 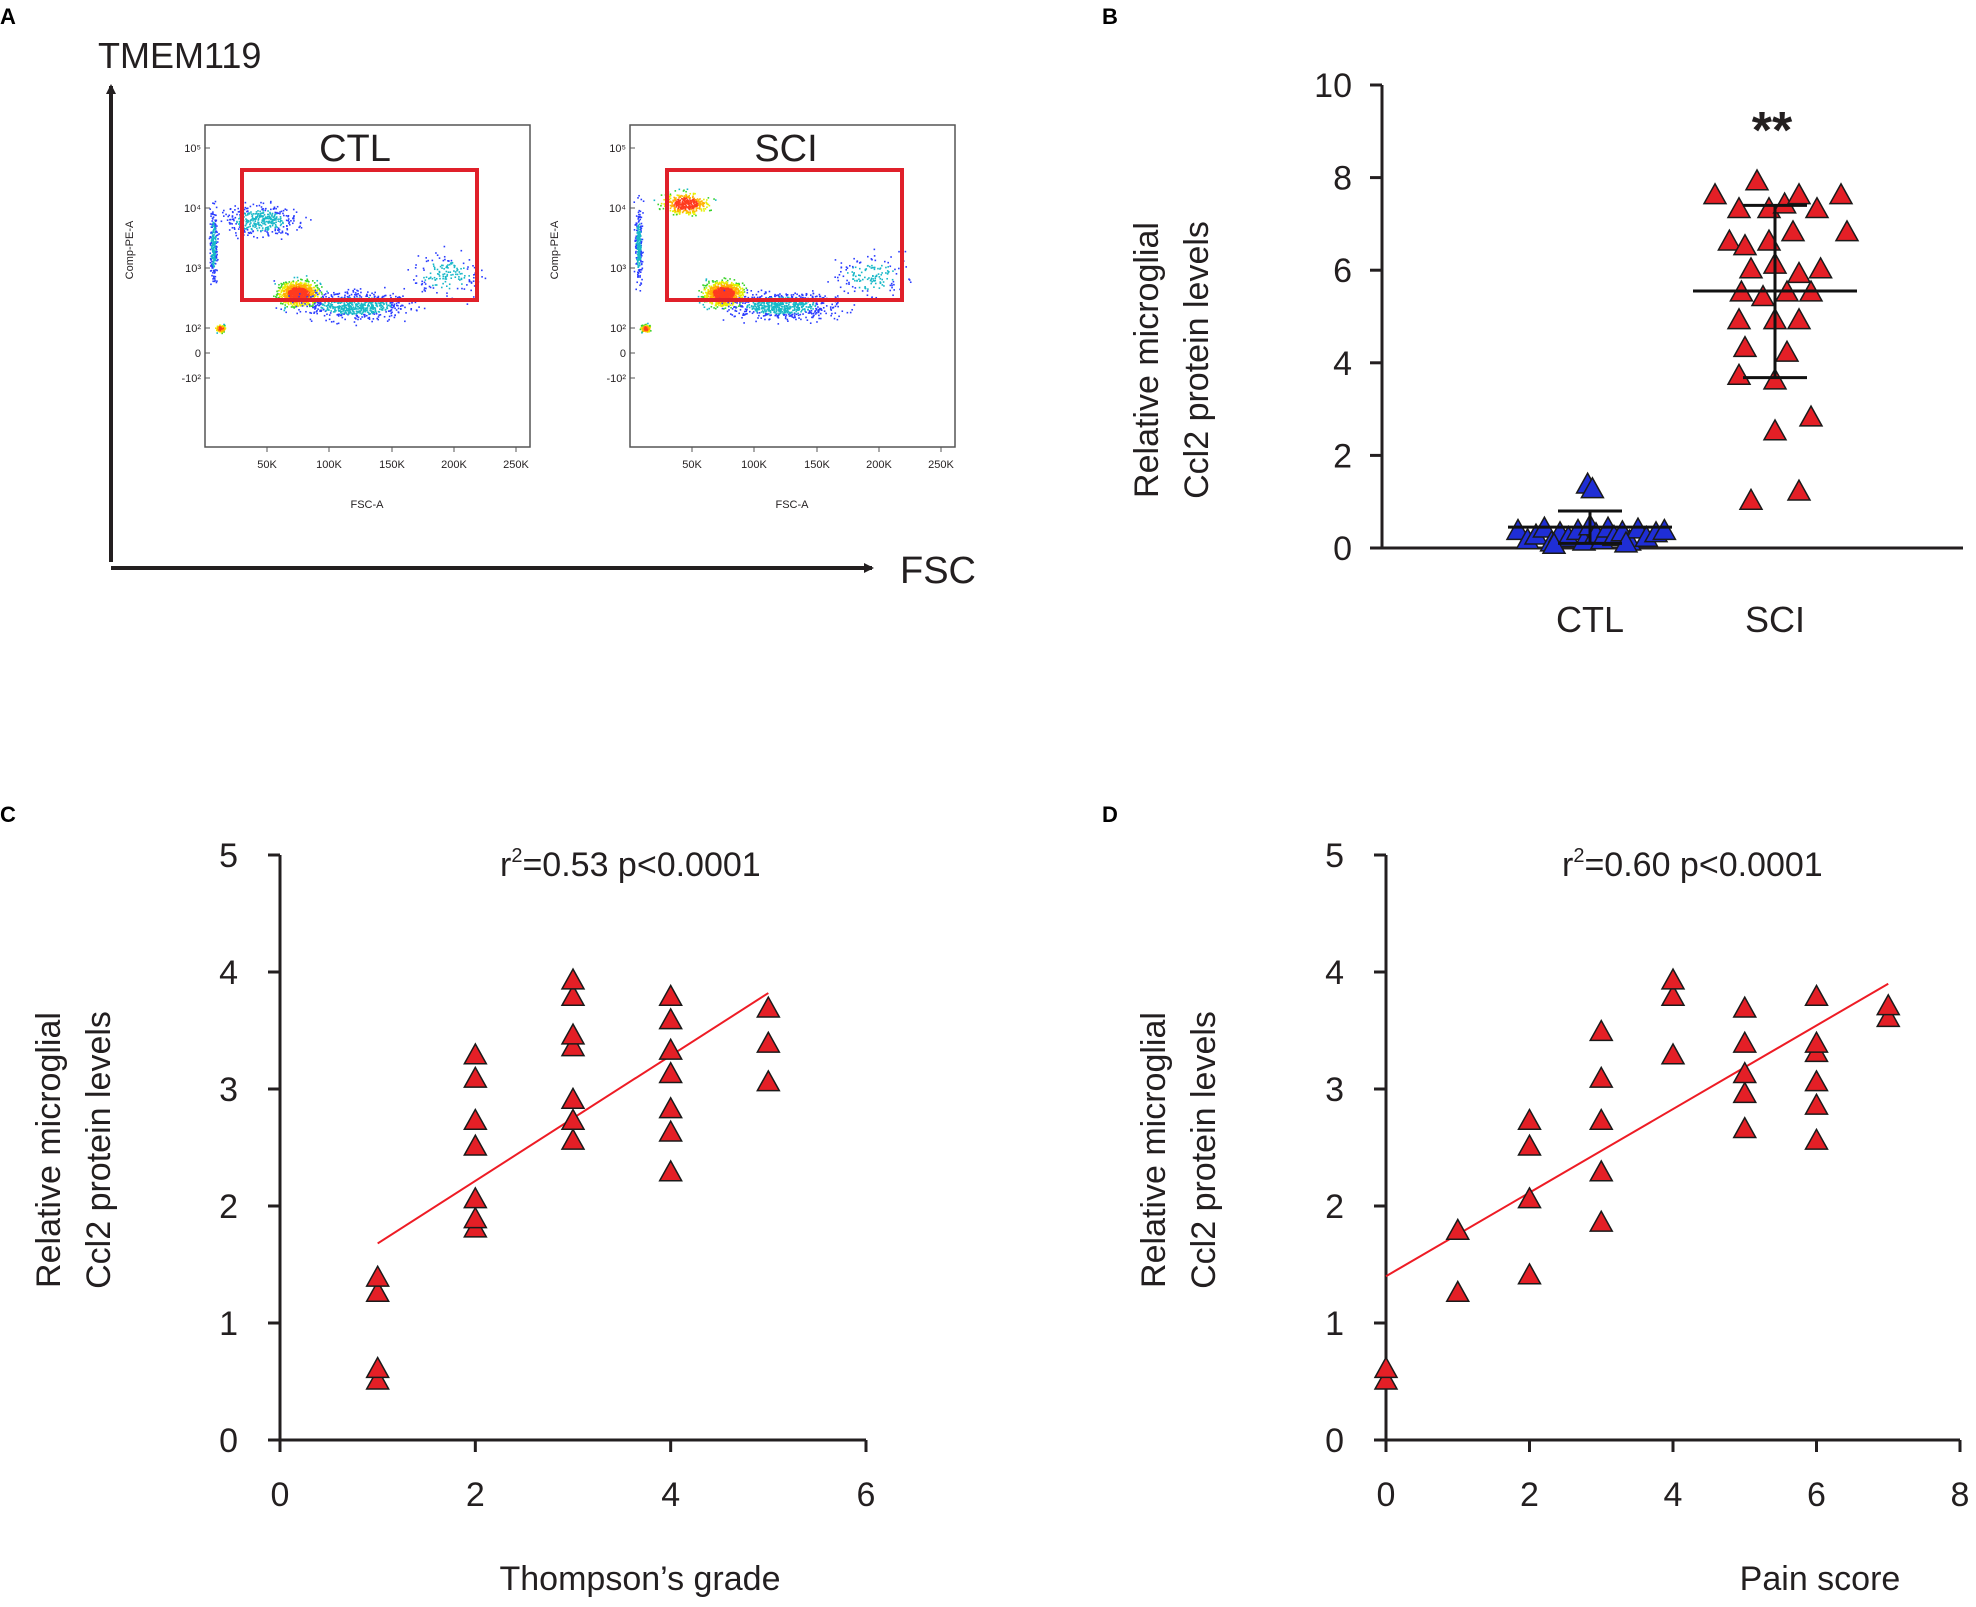 I want to click on flow-y-tick-label: 10⁵, so click(x=192, y=149).